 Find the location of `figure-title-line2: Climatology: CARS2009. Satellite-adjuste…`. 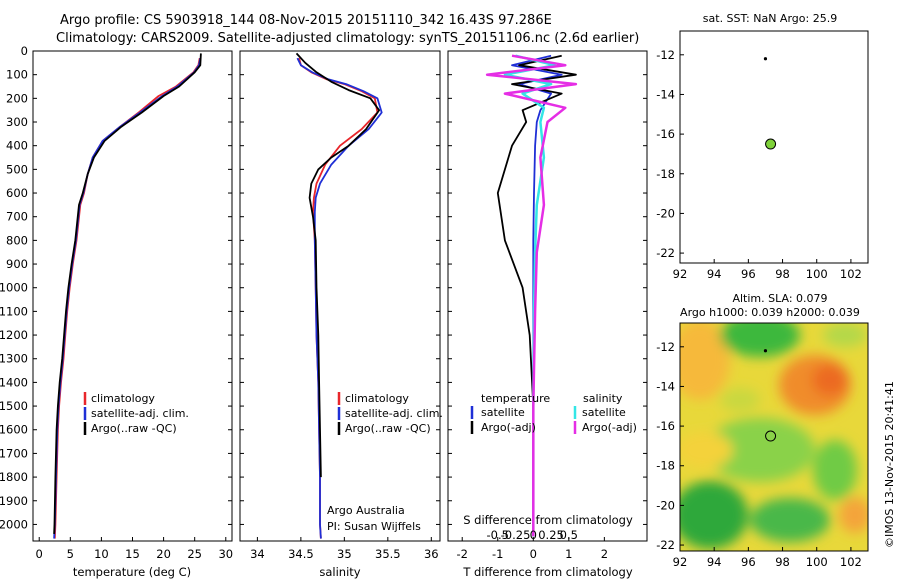

figure-title-line2: Climatology: CARS2009. Satellite-adjuste… is located at coordinates (347, 38).